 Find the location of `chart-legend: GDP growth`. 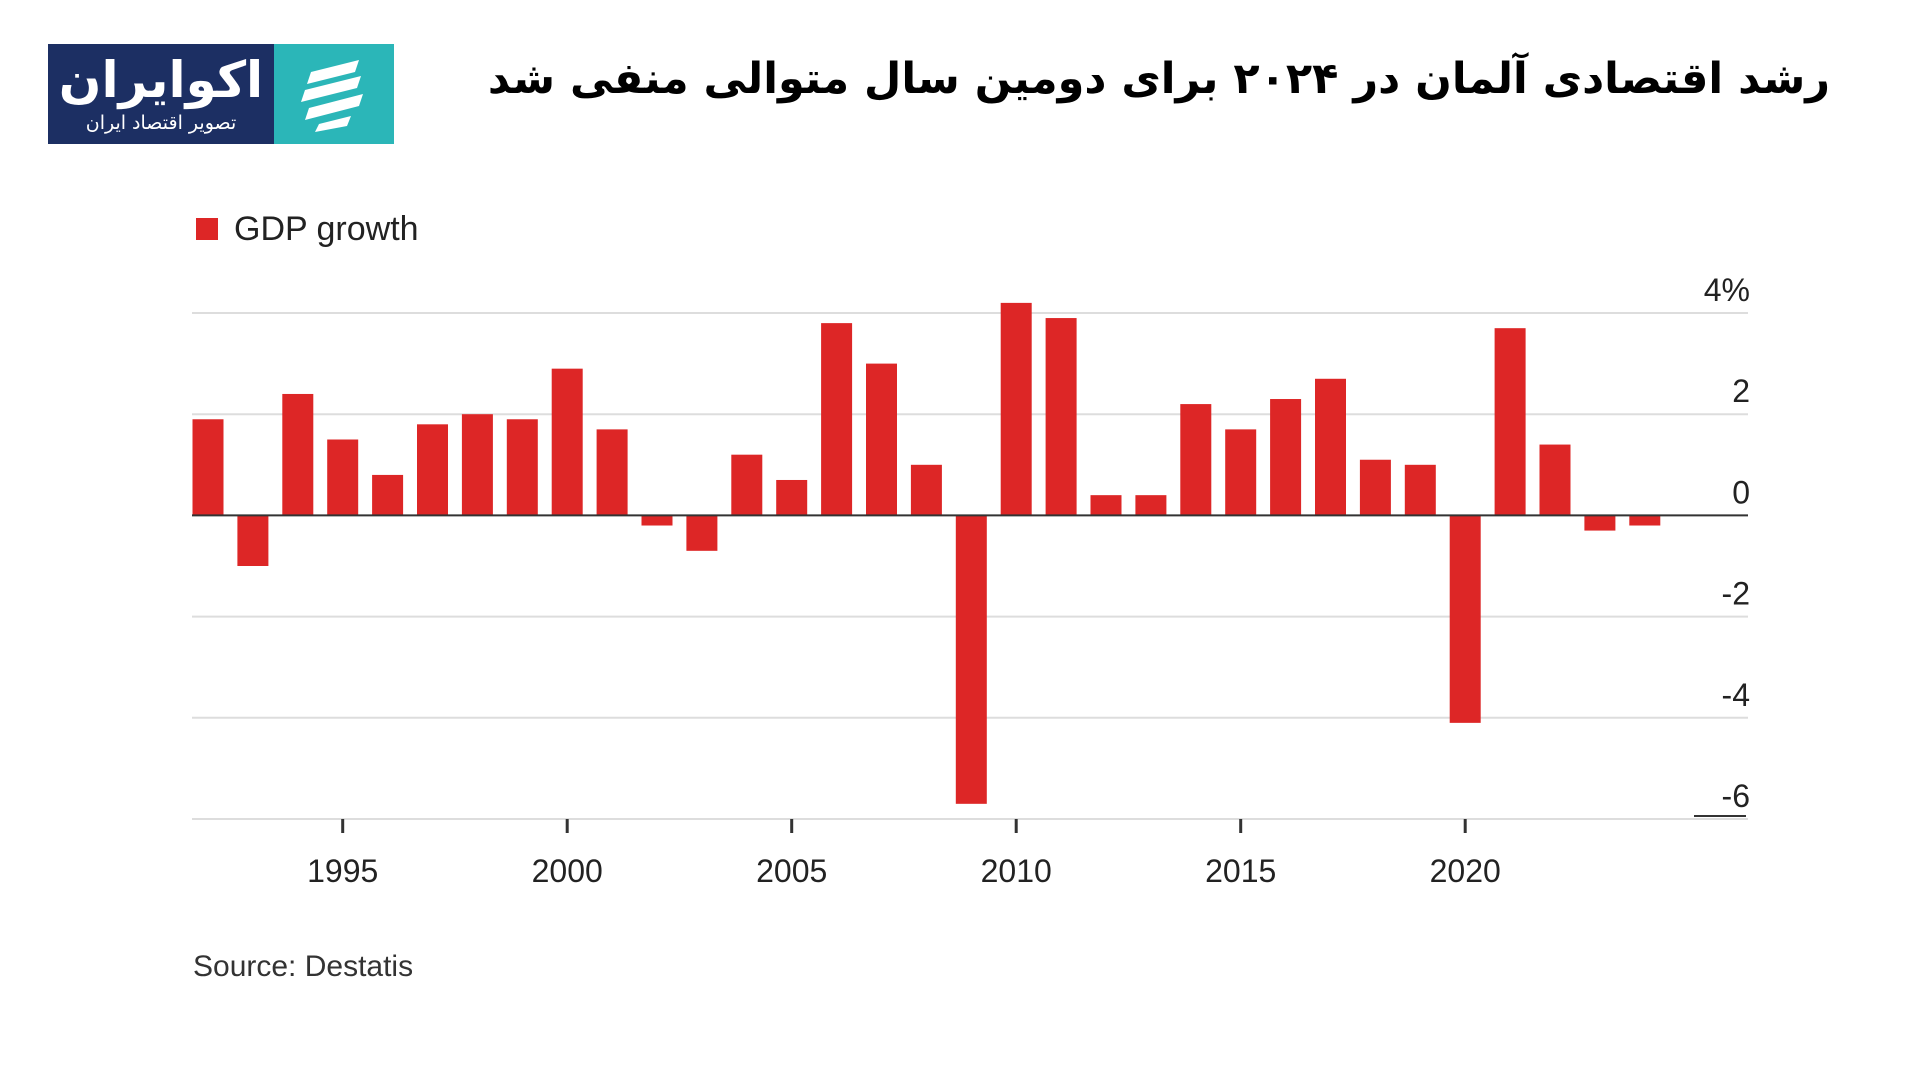

chart-legend: GDP growth is located at coordinates (307, 228).